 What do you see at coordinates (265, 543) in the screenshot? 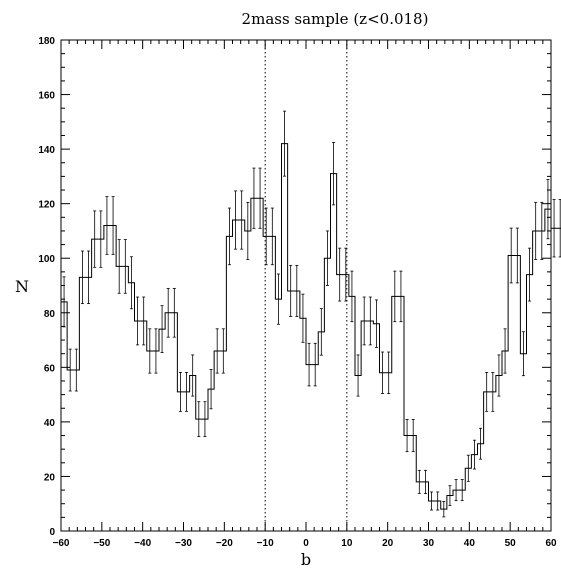
I see `x-tick-label: −10` at bounding box center [265, 543].